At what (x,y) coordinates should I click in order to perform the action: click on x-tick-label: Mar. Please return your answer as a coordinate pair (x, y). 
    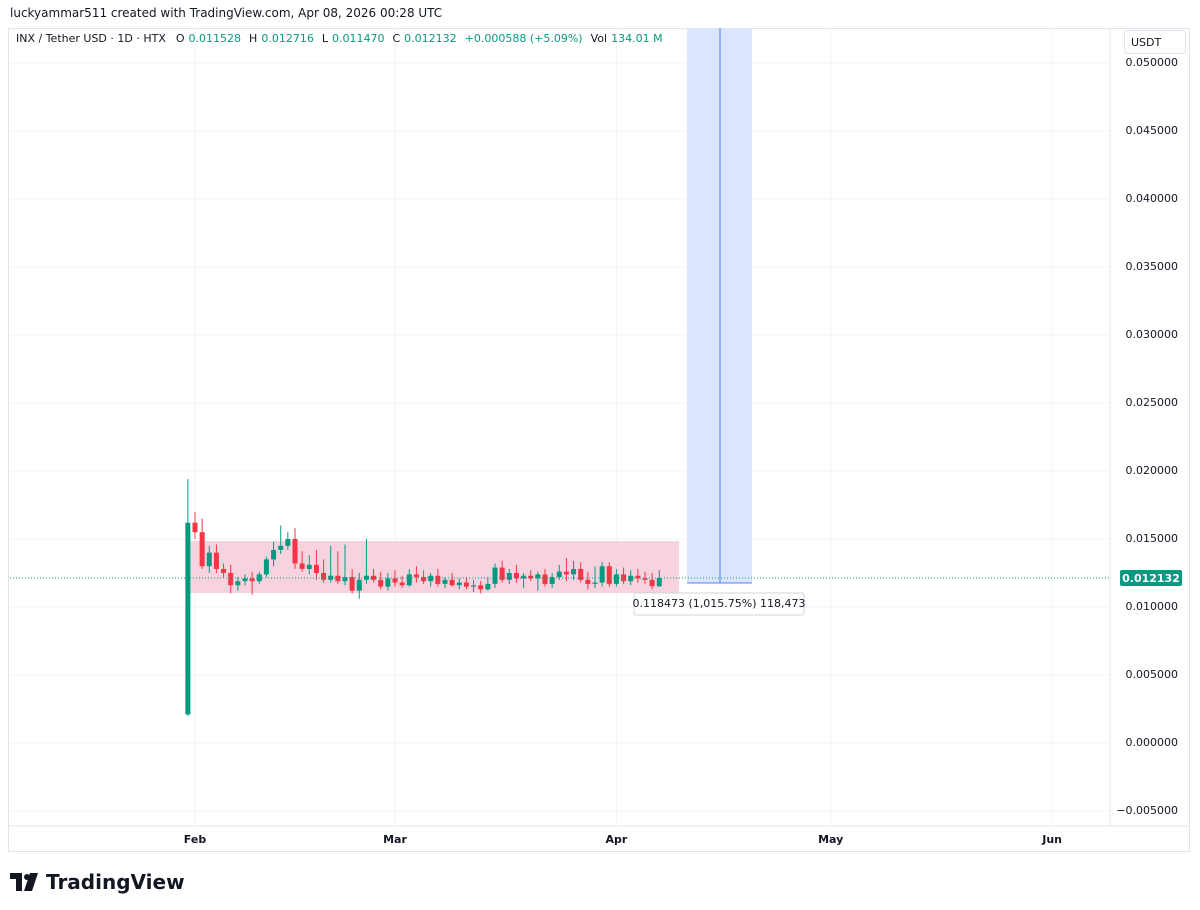
    Looking at the image, I should click on (395, 839).